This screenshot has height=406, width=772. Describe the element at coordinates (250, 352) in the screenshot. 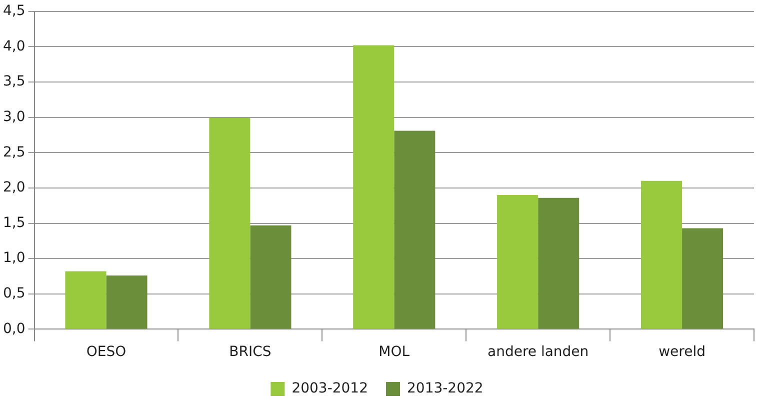

I see `x-tick-label: BRICS` at that location.